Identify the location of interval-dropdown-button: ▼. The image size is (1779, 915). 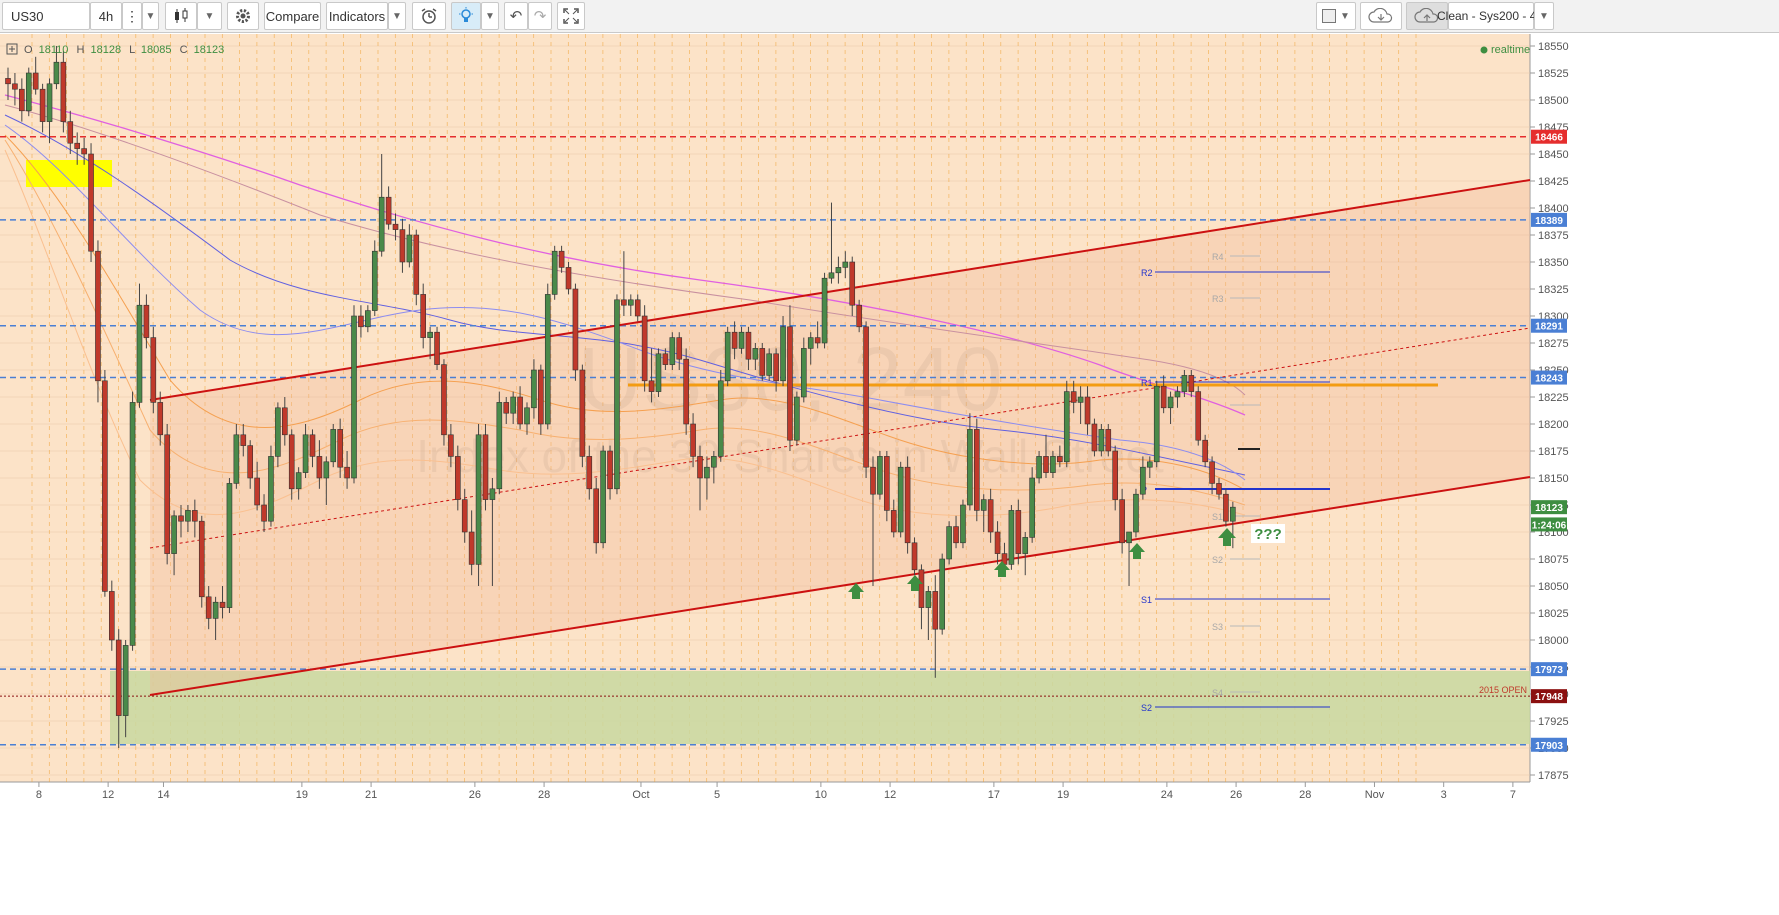
(150, 16).